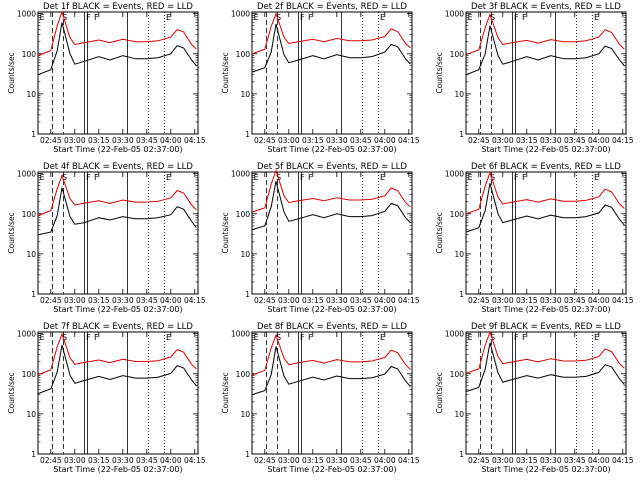 The image size is (640, 480). I want to click on panel-title: Det 3f BLACK = Events, RED = LLD, so click(546, 7).